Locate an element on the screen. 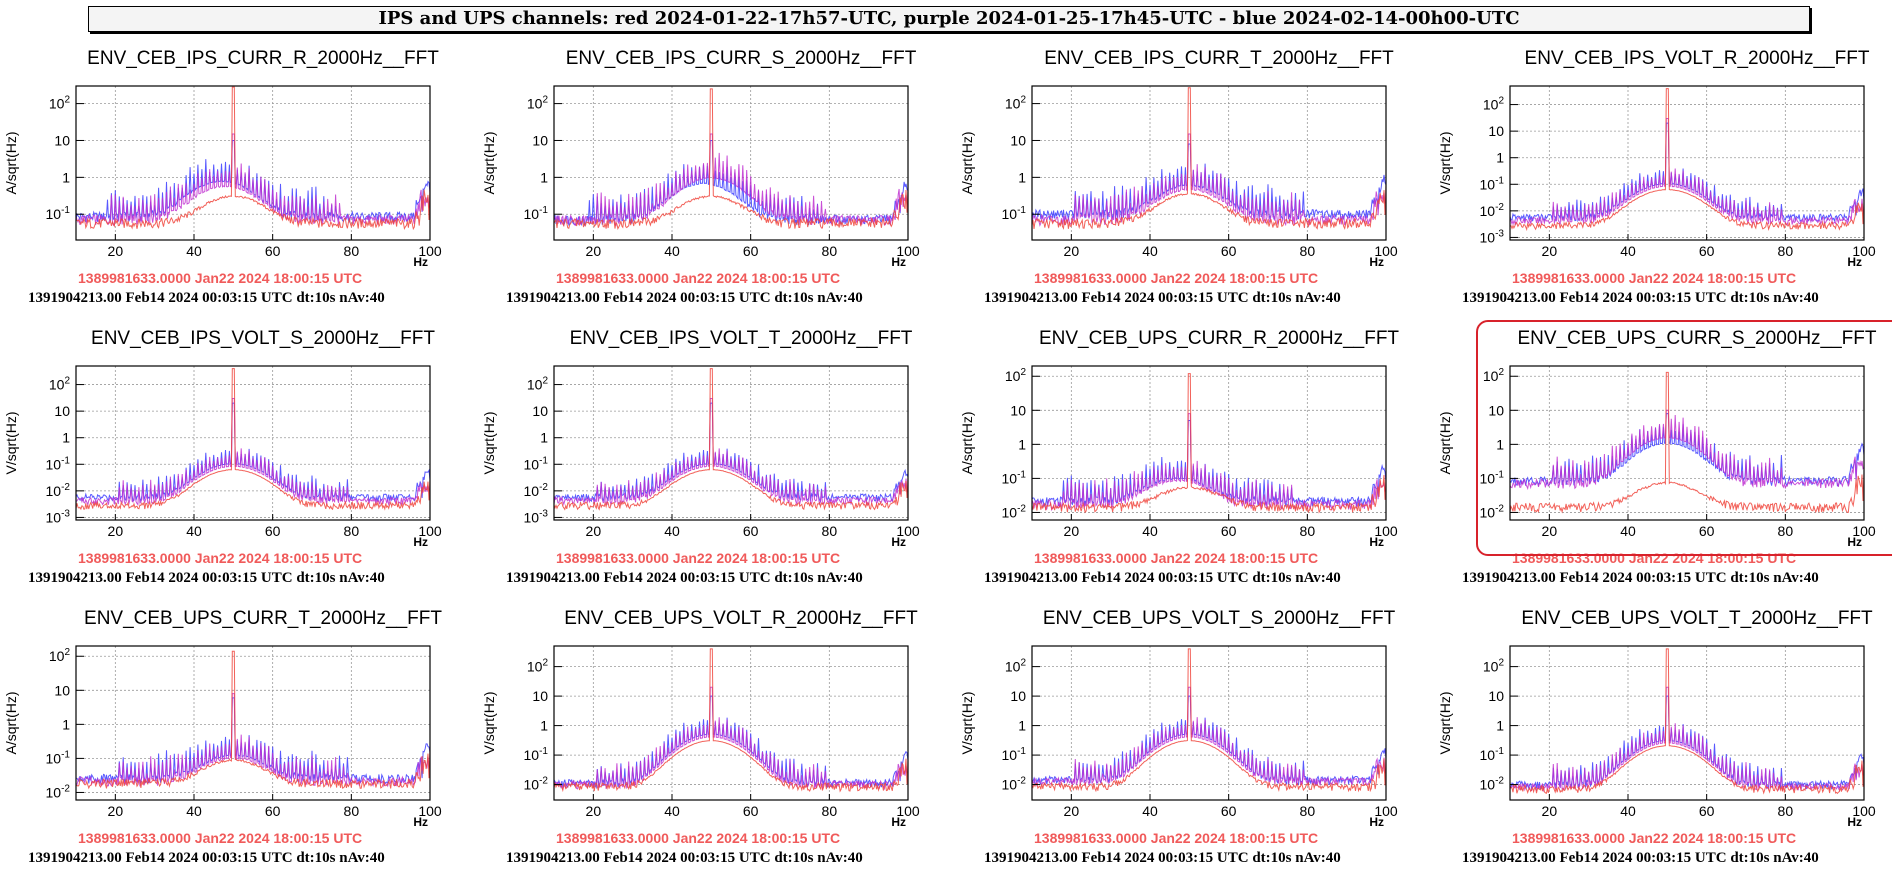 This screenshot has width=1892, height=885. y-axis-label: V/sqrt(Hz) is located at coordinates (1445, 163).